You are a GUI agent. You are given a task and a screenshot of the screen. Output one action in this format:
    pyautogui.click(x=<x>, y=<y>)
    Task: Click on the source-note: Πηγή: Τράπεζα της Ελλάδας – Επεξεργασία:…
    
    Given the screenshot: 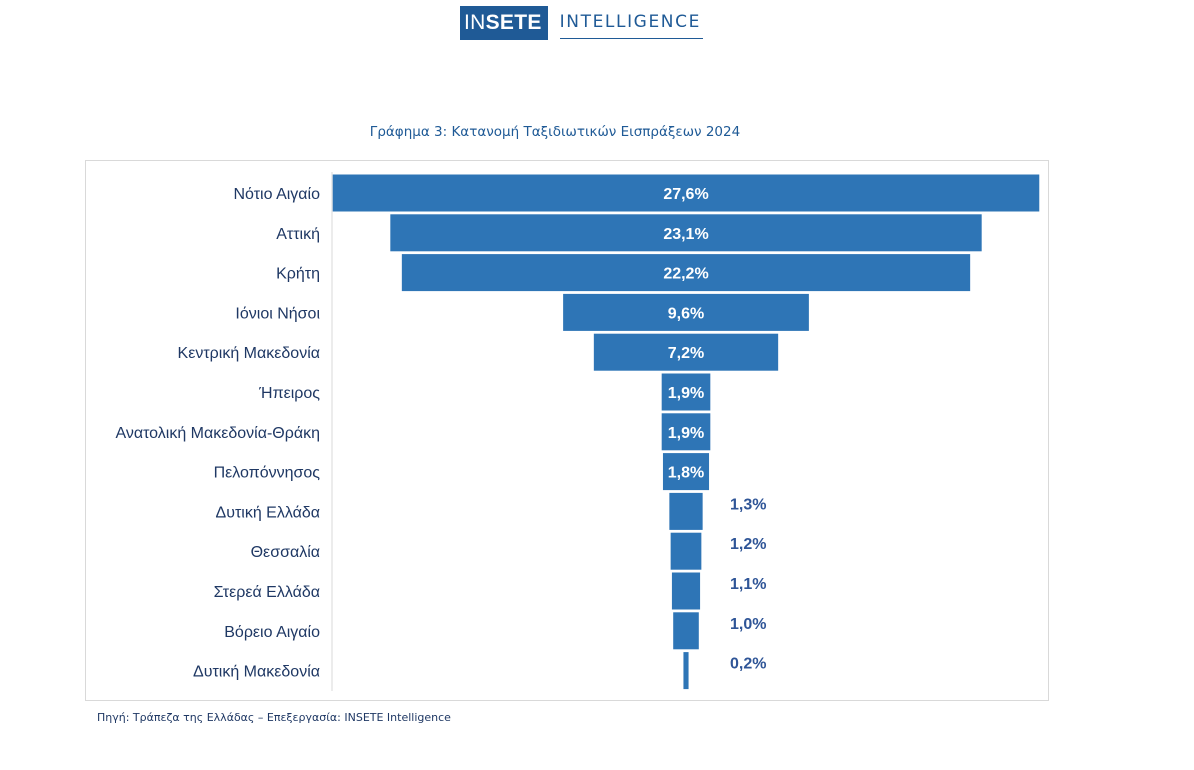 What is the action you would take?
    pyautogui.click(x=274, y=717)
    